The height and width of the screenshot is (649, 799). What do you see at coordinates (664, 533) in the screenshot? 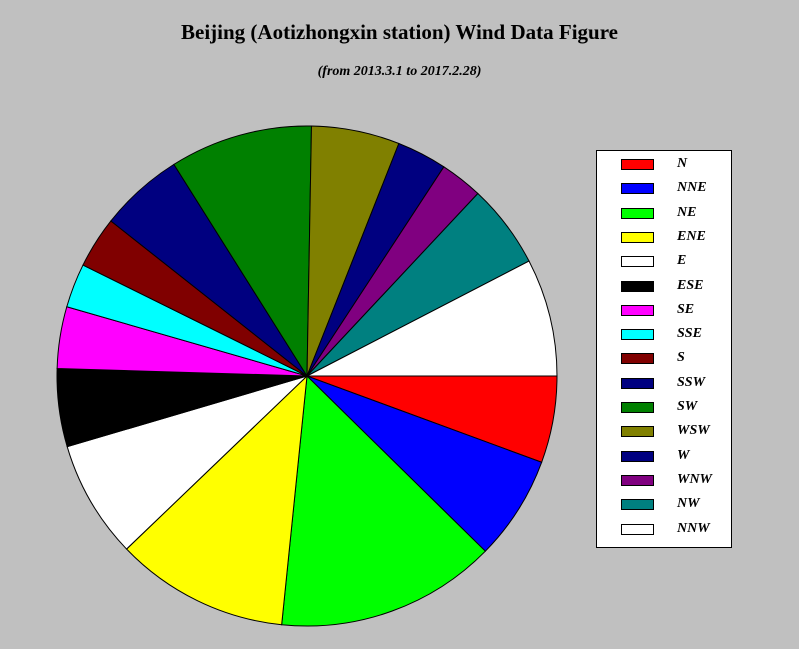
I see `legend-item-nnw: NNW` at bounding box center [664, 533].